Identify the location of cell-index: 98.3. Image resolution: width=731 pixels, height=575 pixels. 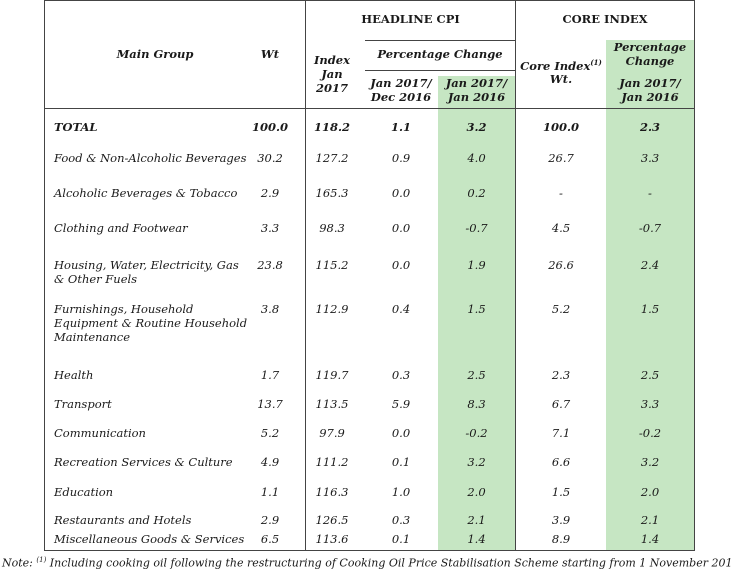
(332, 228).